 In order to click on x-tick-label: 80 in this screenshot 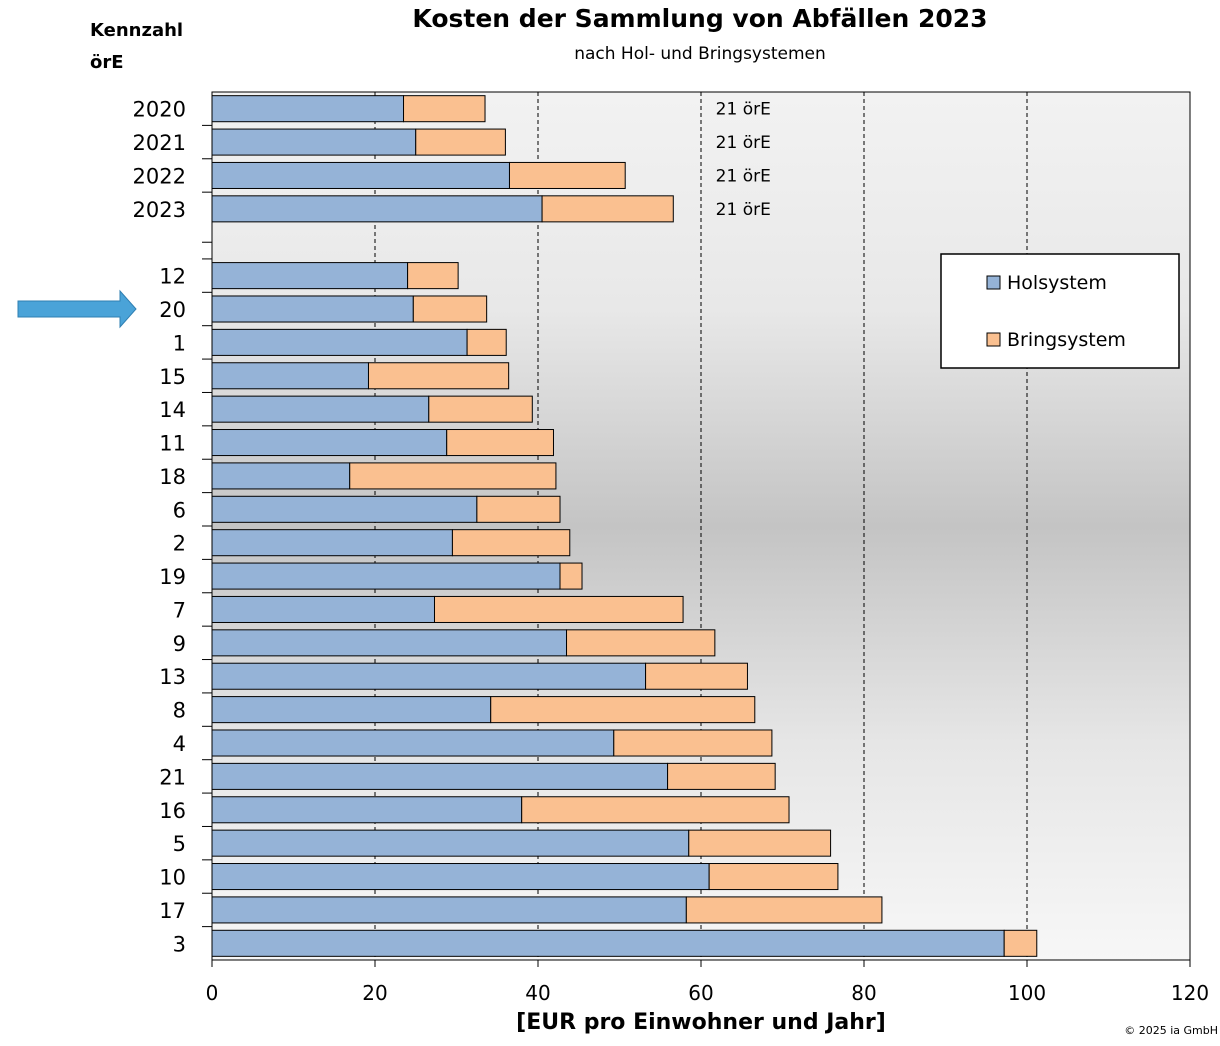, I will do `click(863, 993)`.